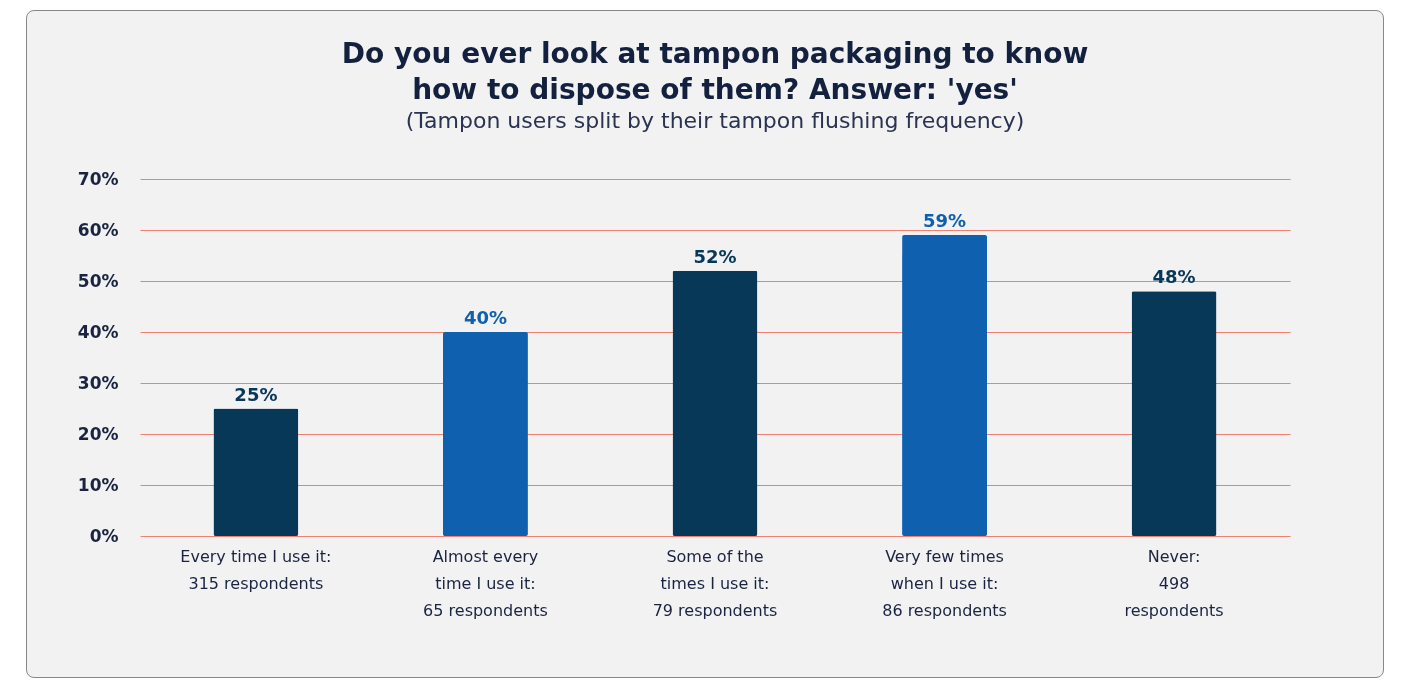  What do you see at coordinates (485, 317) in the screenshot?
I see `data-label: 40%` at bounding box center [485, 317].